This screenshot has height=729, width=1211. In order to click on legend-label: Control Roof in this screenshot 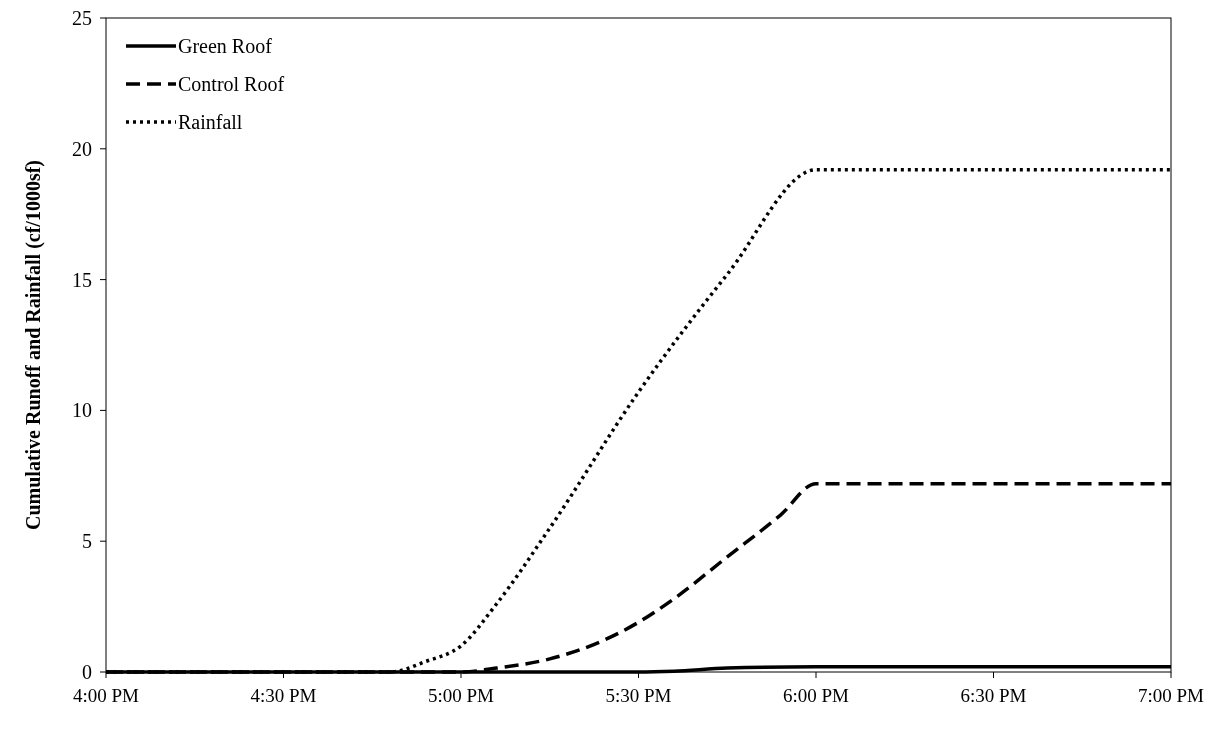, I will do `click(231, 84)`.